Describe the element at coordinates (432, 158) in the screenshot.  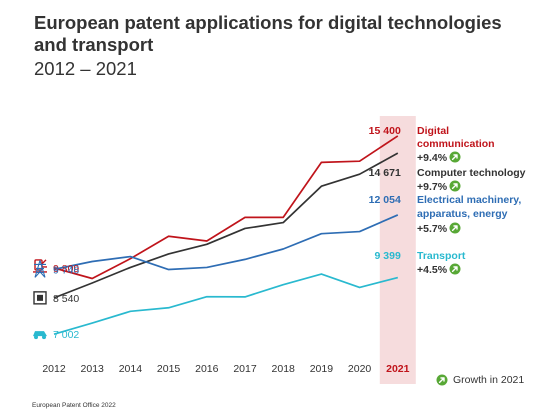
I see `series-growth-0: +9.4%` at that location.